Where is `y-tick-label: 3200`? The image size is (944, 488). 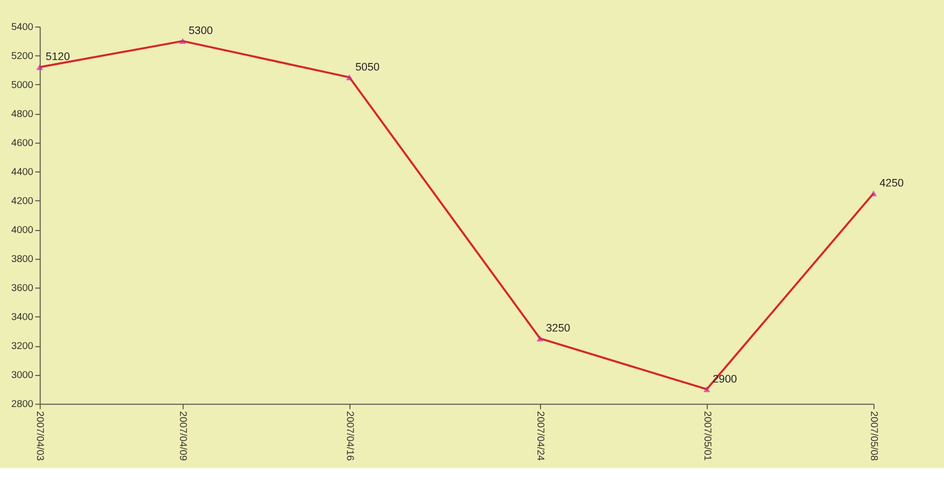
y-tick-label: 3200 is located at coordinates (22, 346).